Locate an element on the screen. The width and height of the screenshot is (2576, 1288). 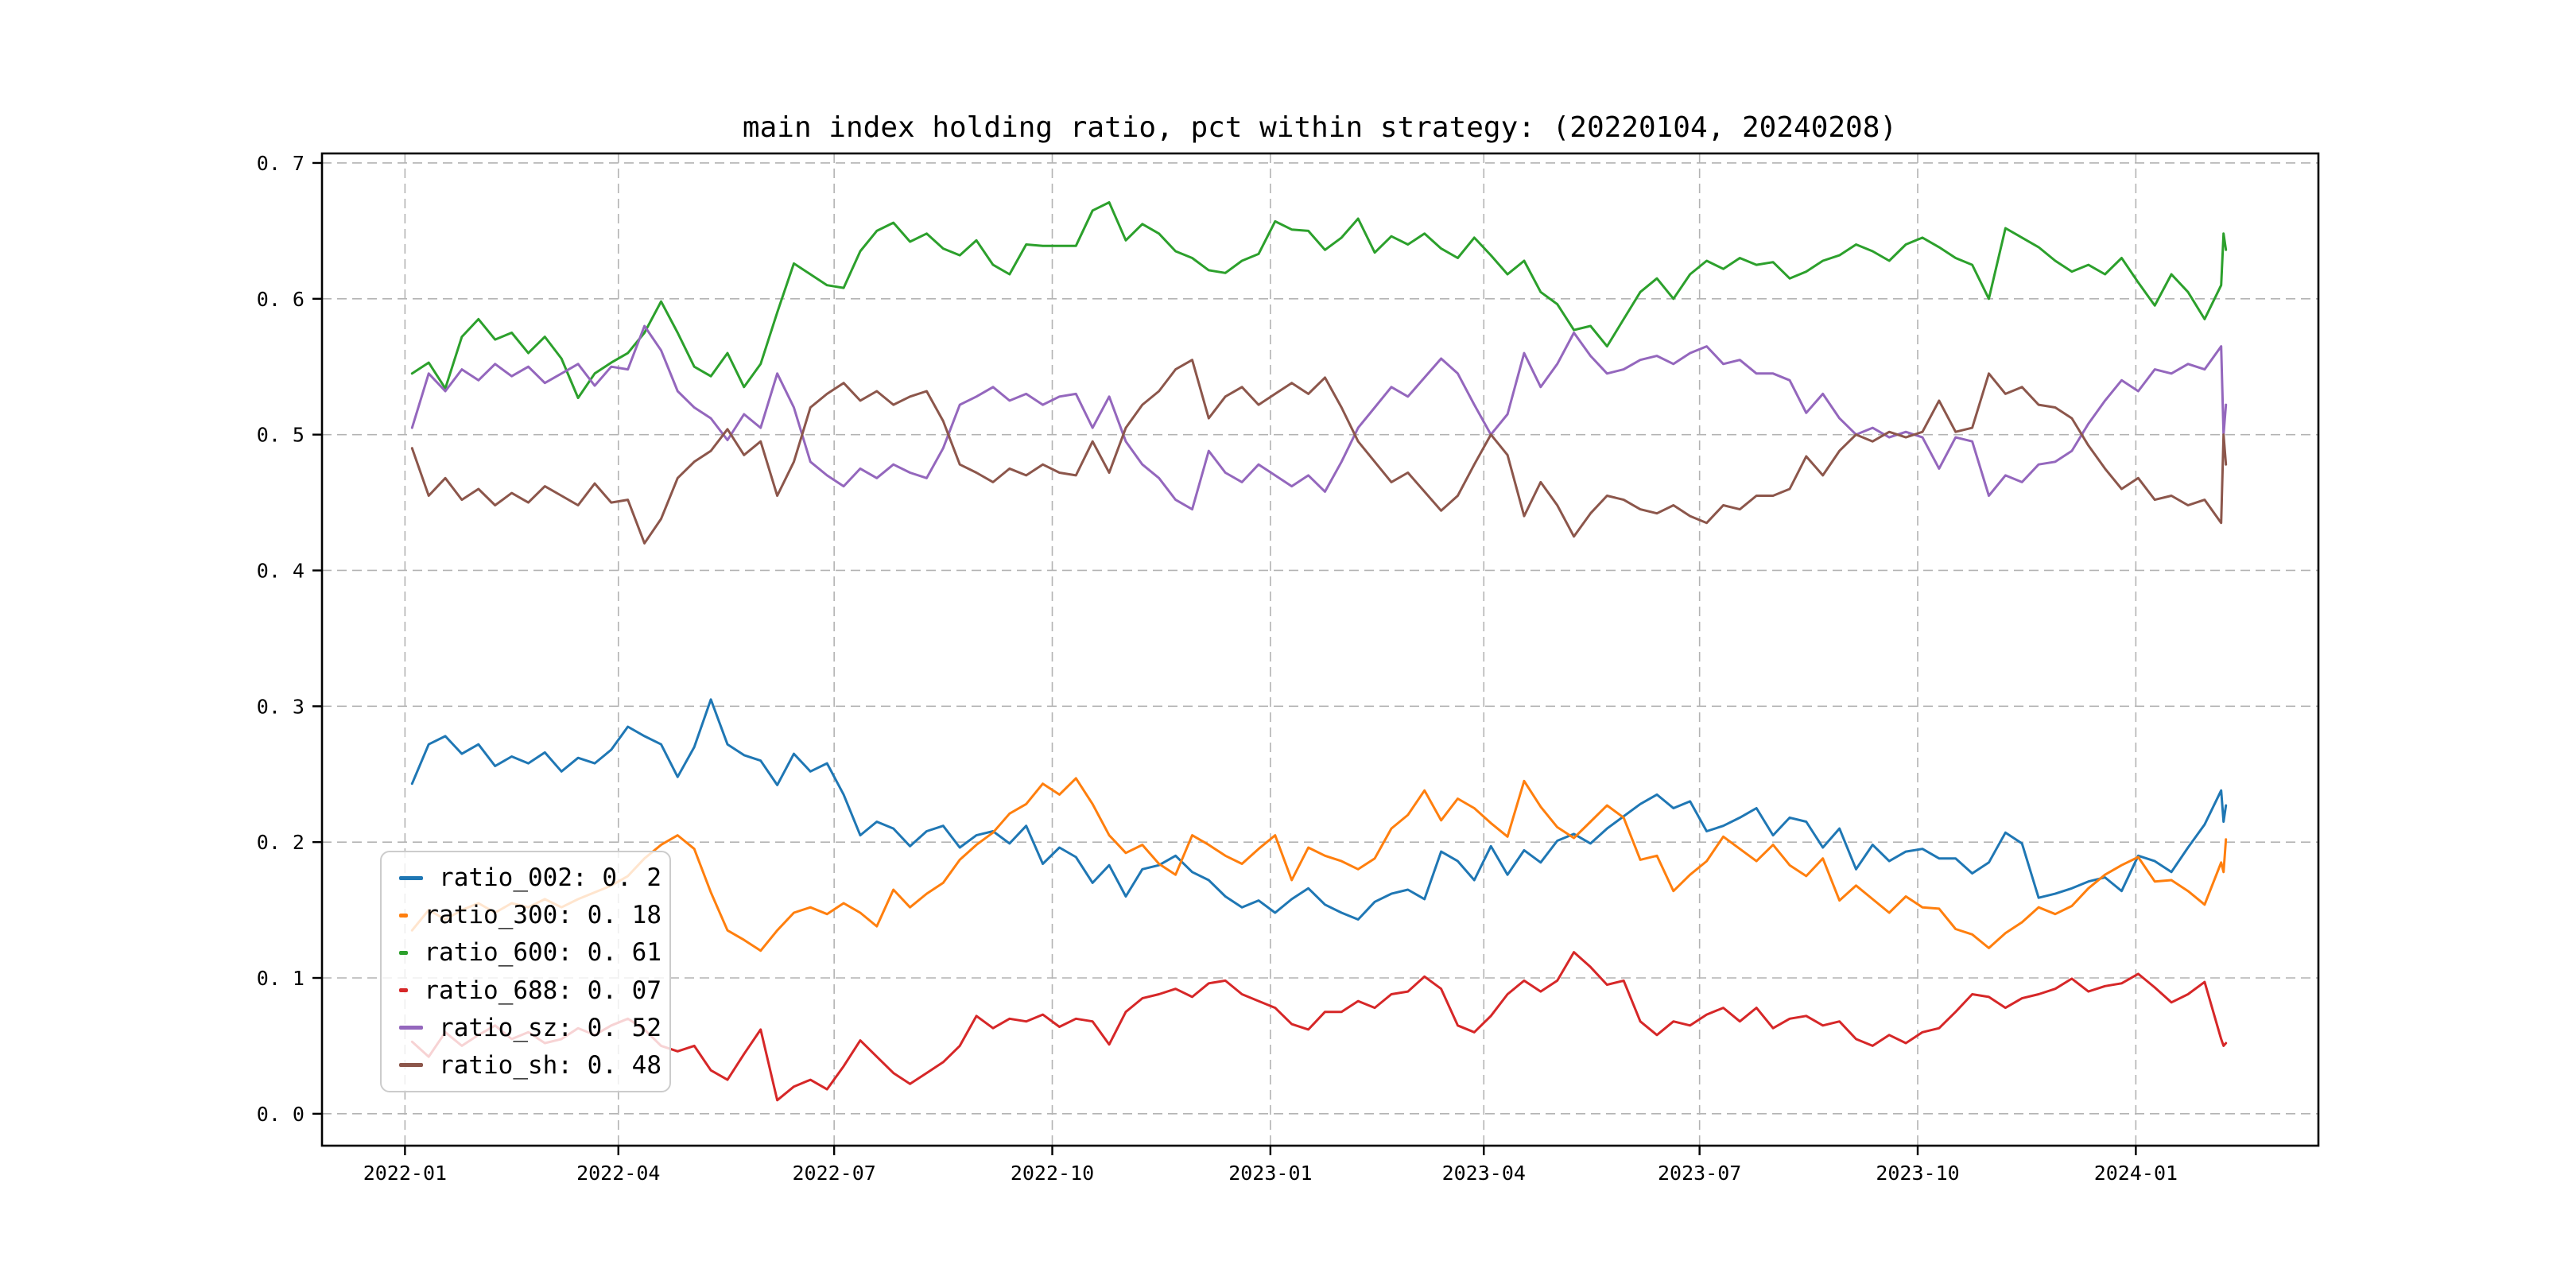
x-tick-label: 2022-10 is located at coordinates (1052, 1173).